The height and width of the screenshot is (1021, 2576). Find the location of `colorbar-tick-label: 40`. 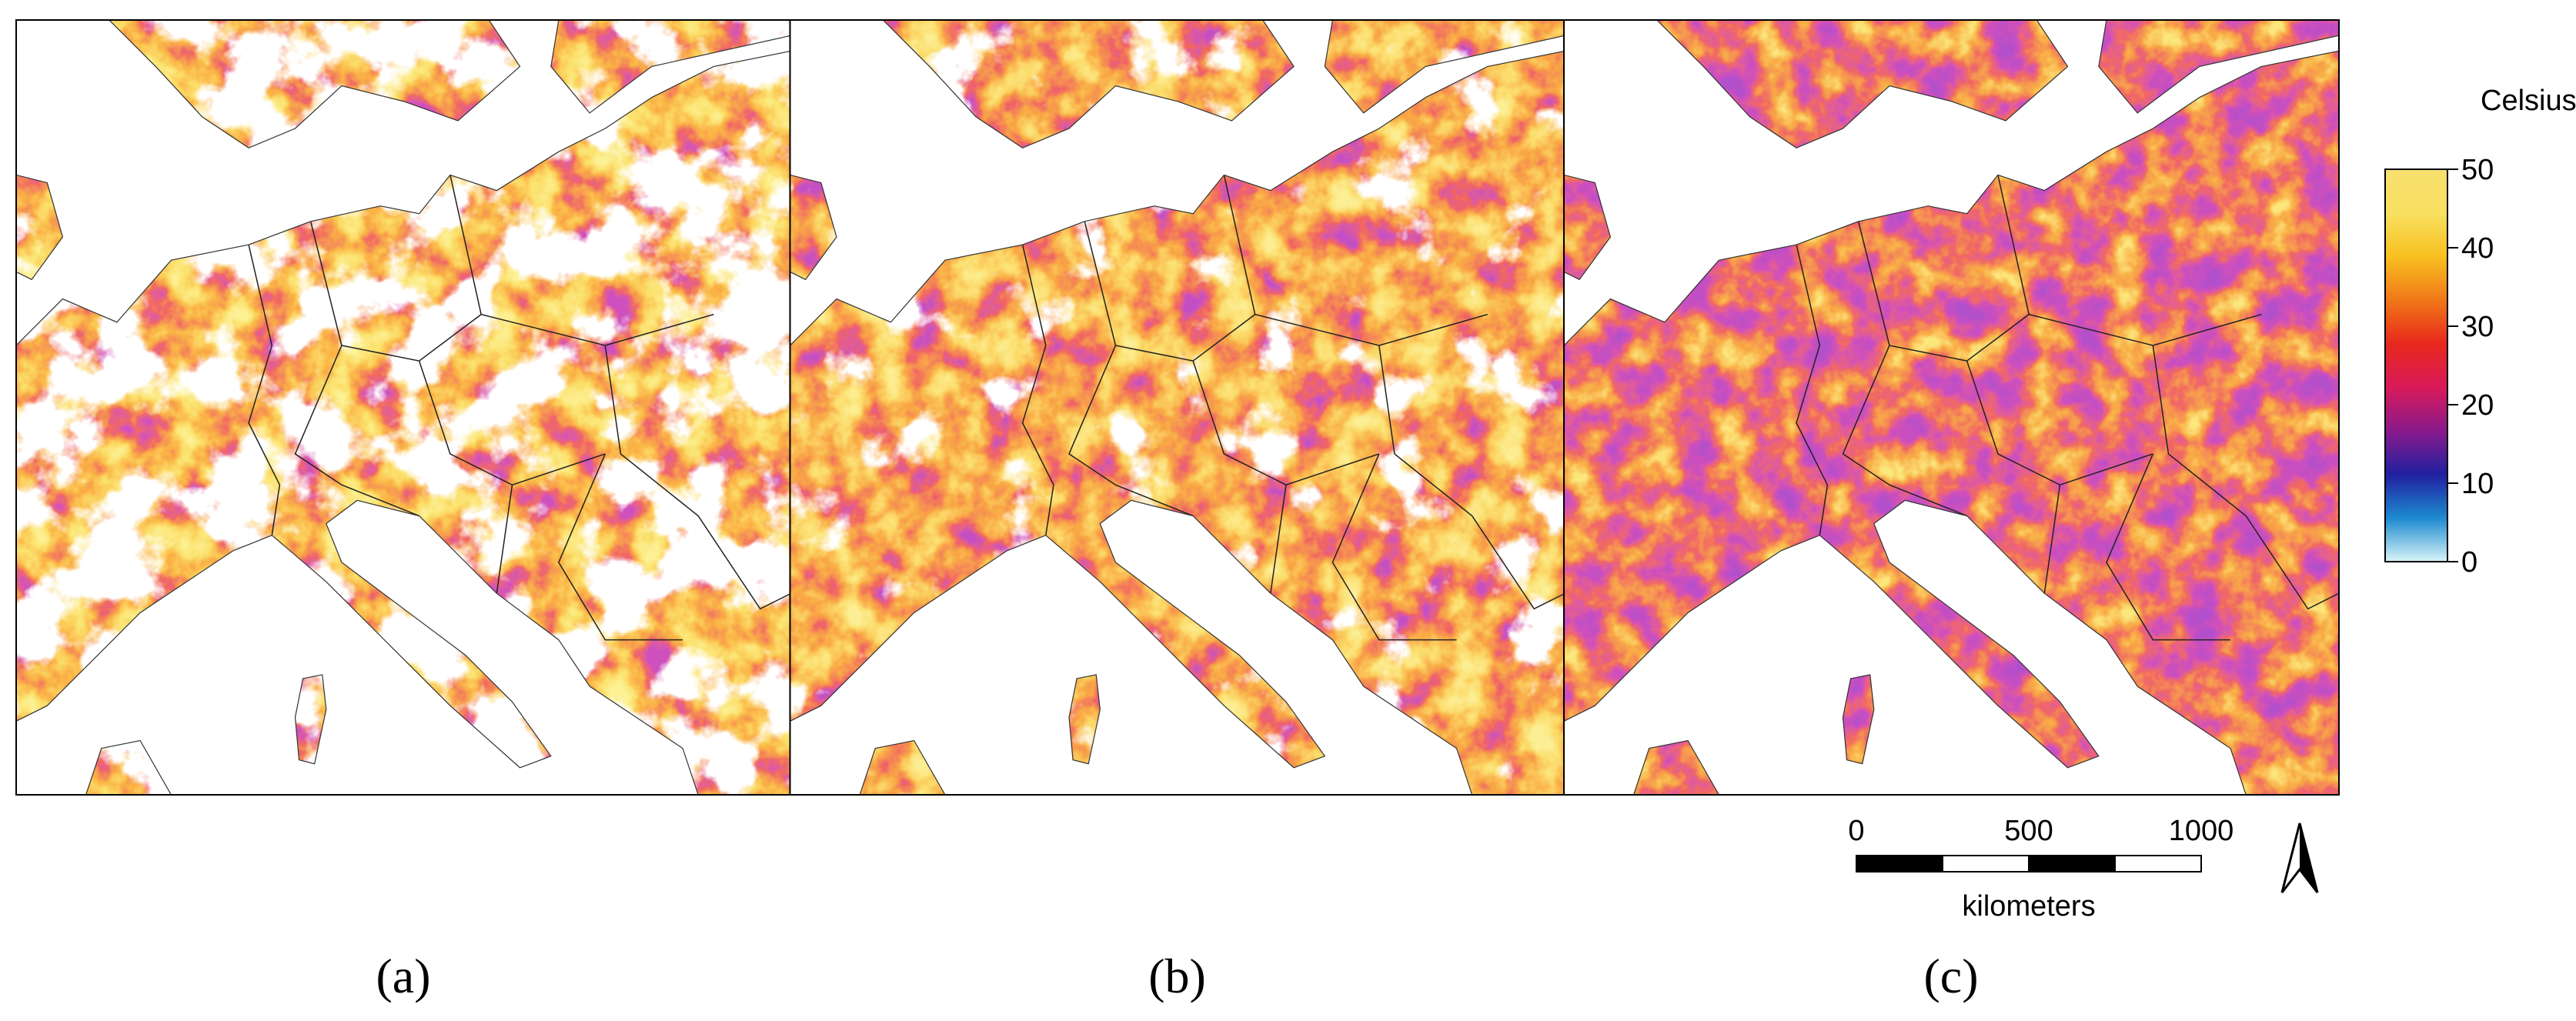

colorbar-tick-label: 40 is located at coordinates (2477, 248).